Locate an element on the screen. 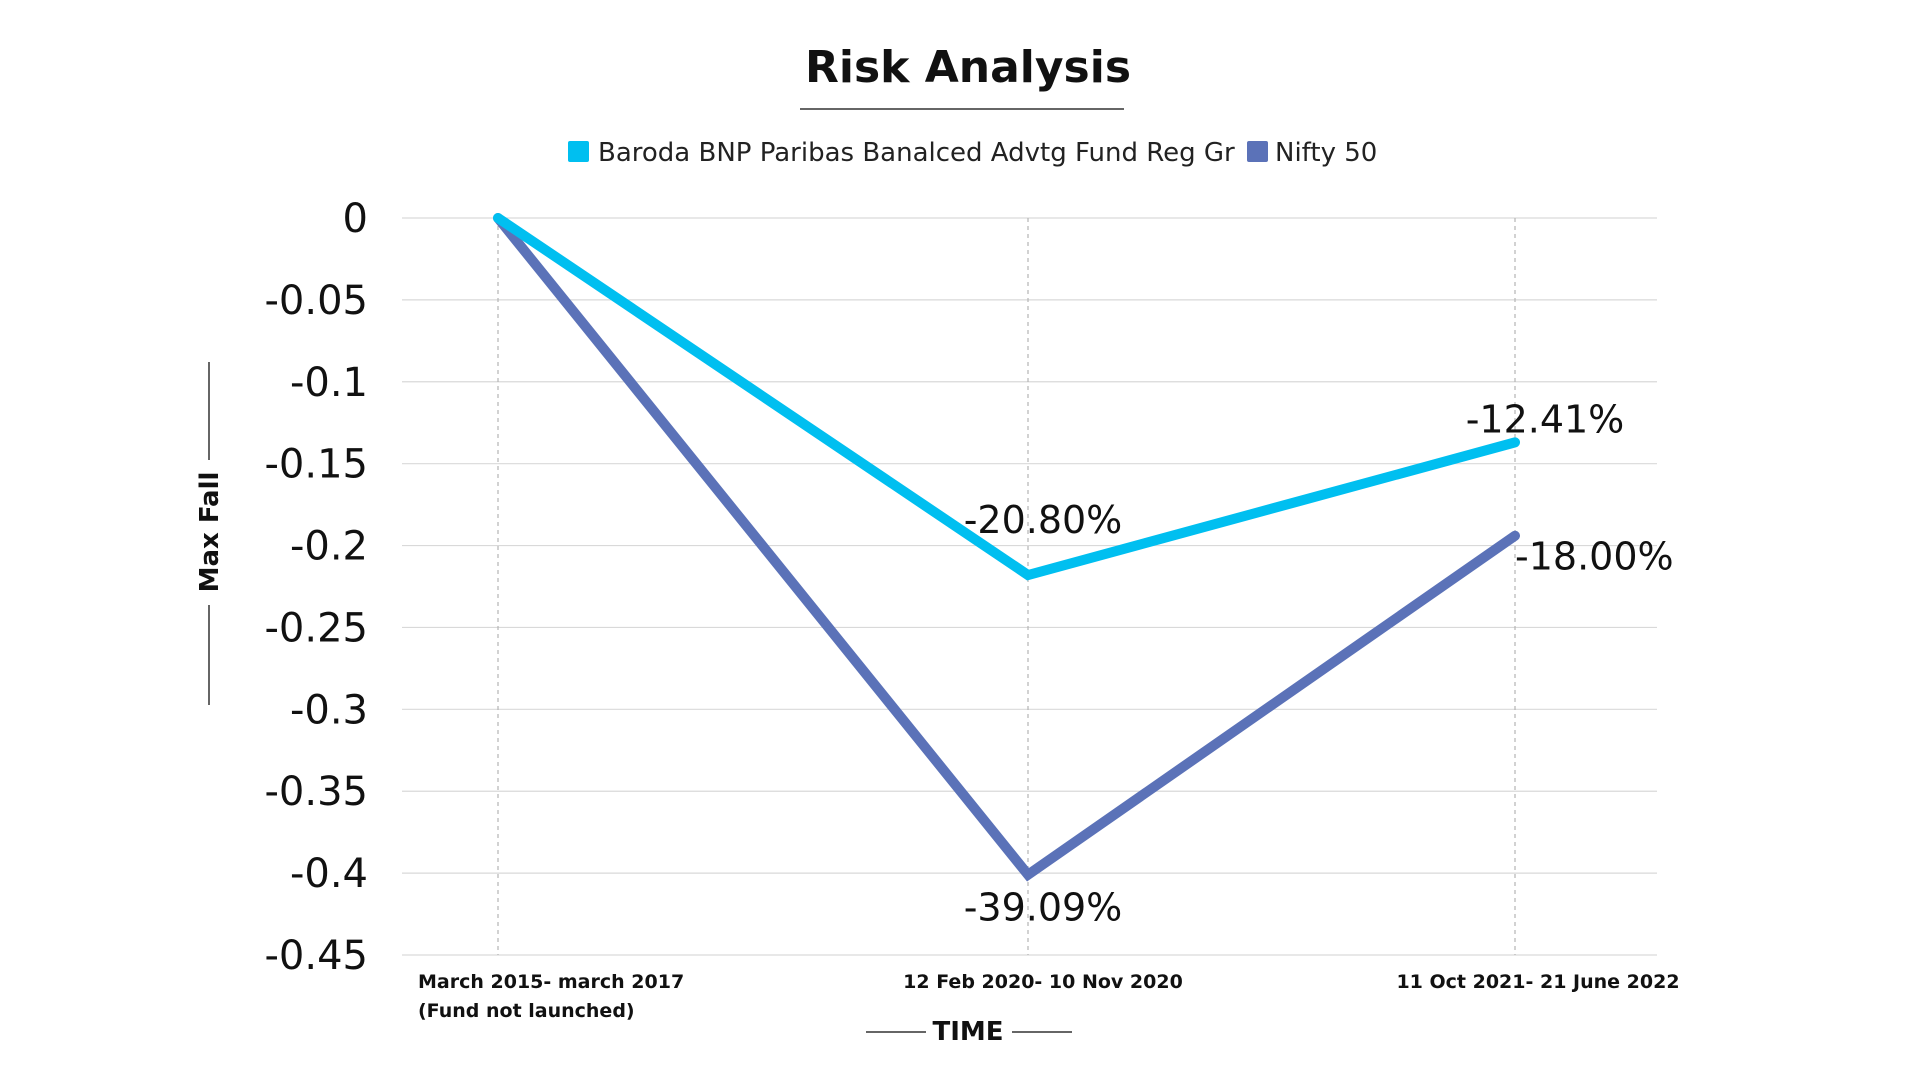  x-tick-label-3: 11 Oct 2021- 21 June 2022 is located at coordinates (1537, 982).